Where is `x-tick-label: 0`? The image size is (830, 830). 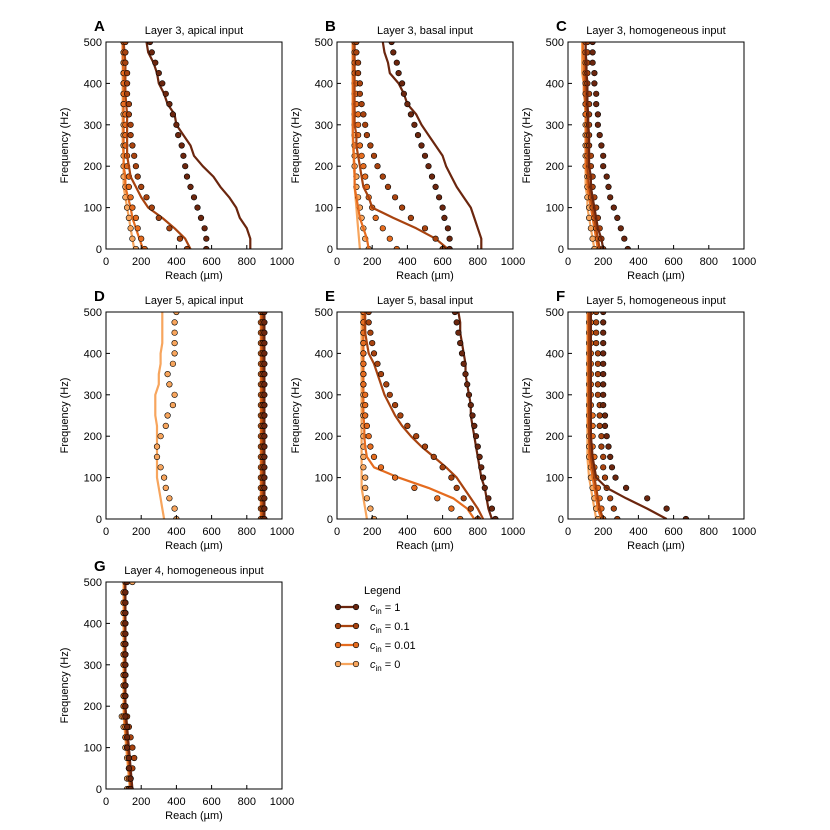
x-tick-label: 0 is located at coordinates (106, 262).